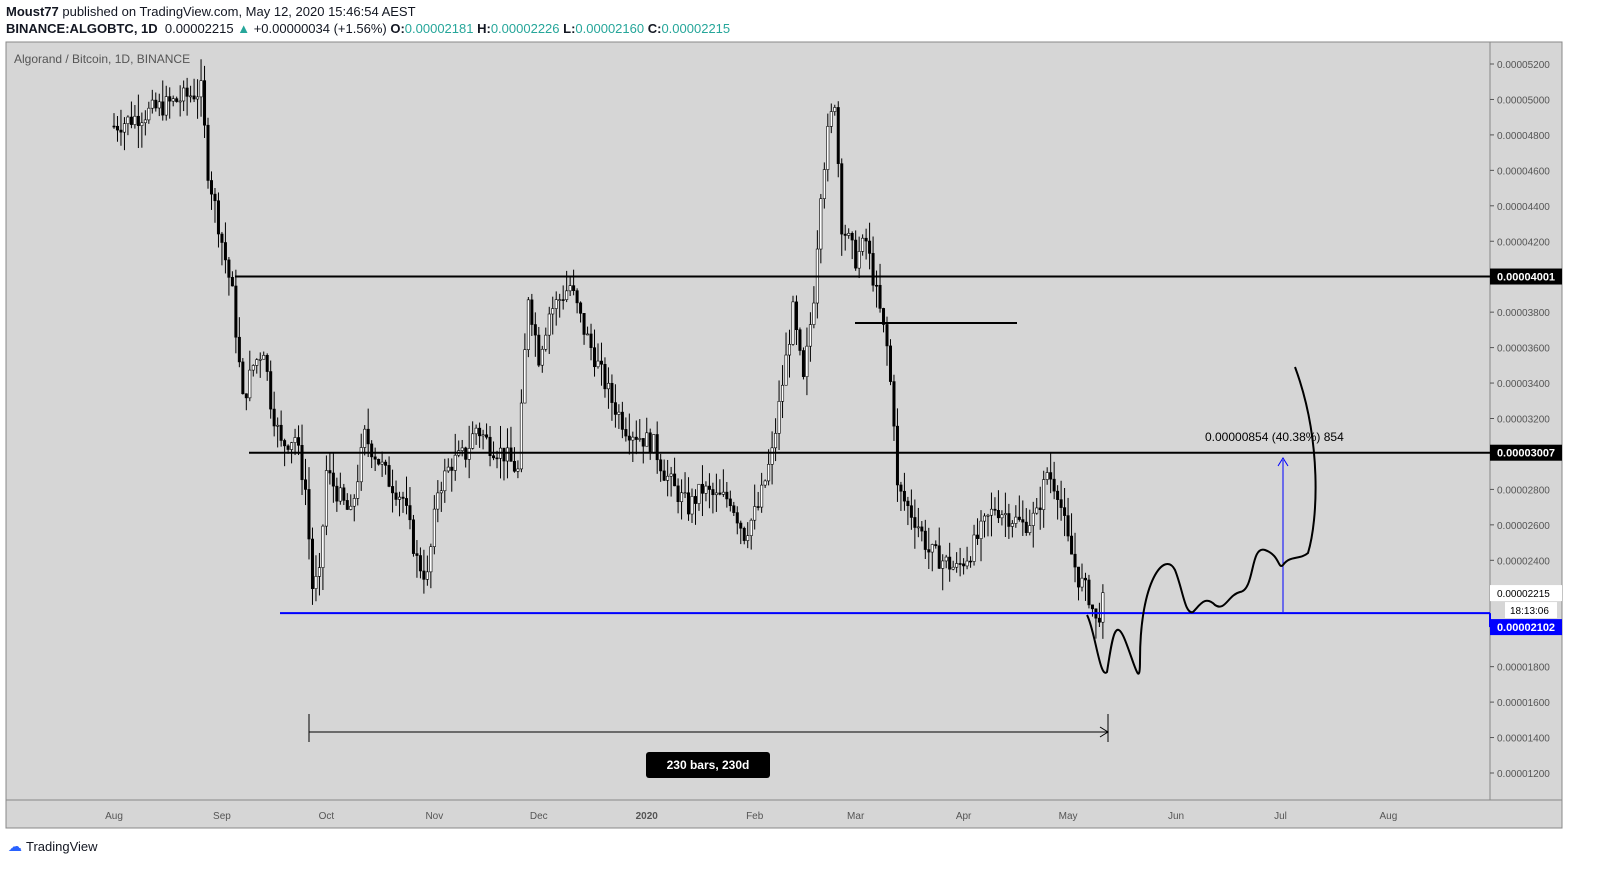 The width and height of the screenshot is (1617, 891). What do you see at coordinates (696, 28) in the screenshot?
I see `close: 0.00002215` at bounding box center [696, 28].